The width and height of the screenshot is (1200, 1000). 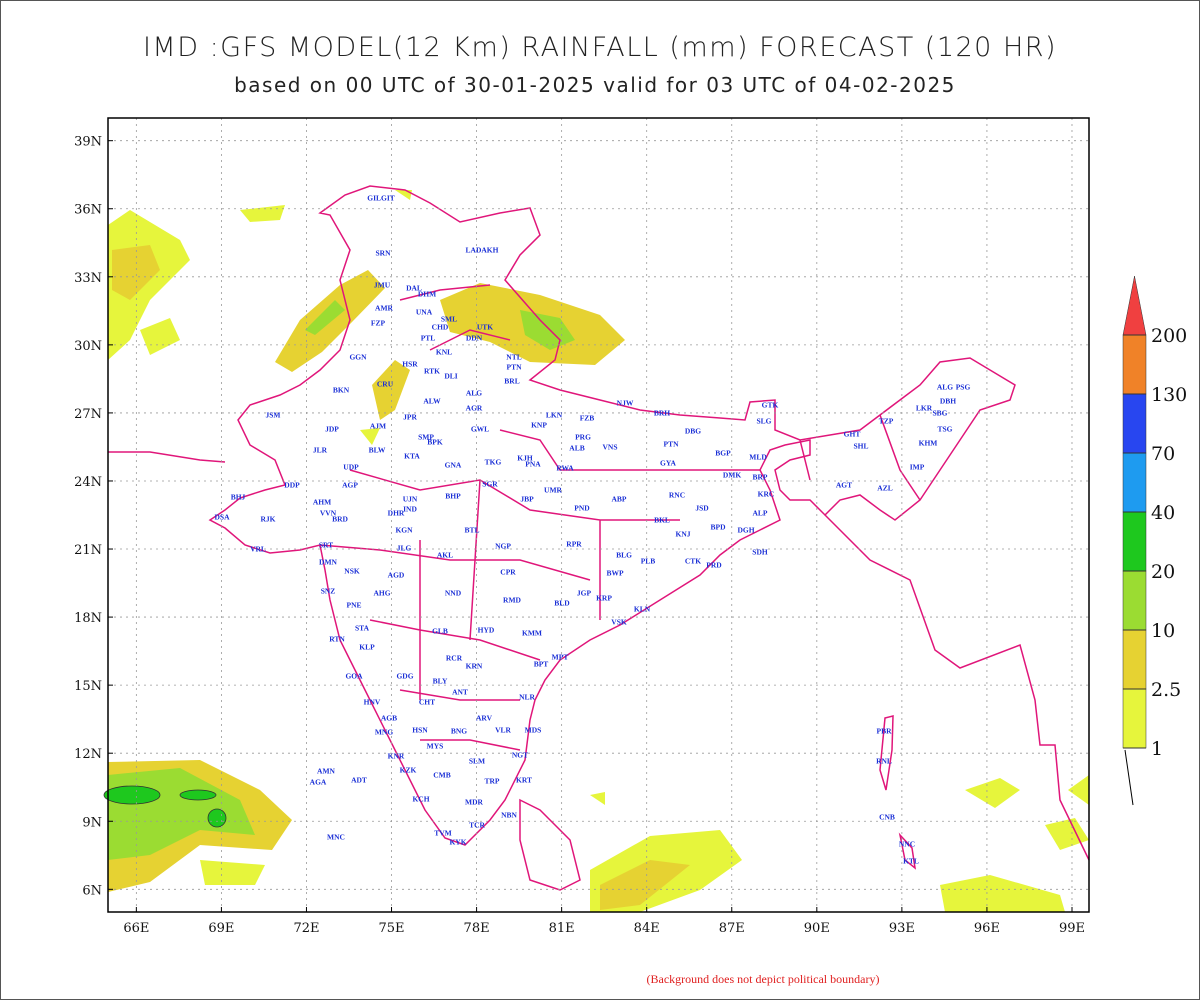 I want to click on station-label: ALB, so click(x=576, y=448).